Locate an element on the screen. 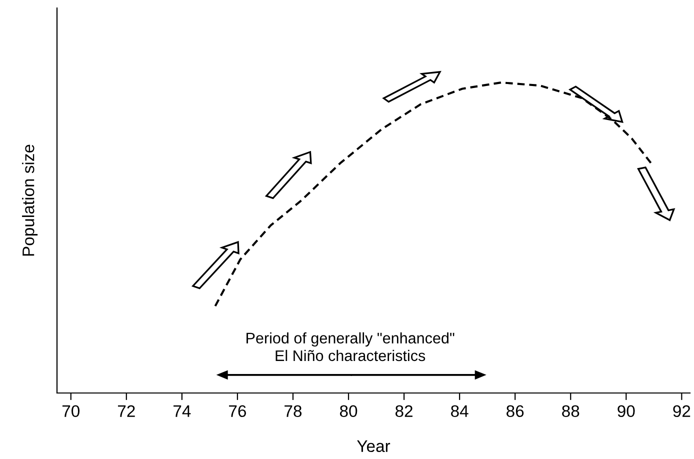 Image resolution: width=694 pixels, height=459 pixels. x-tick-label: 84 is located at coordinates (459, 411).